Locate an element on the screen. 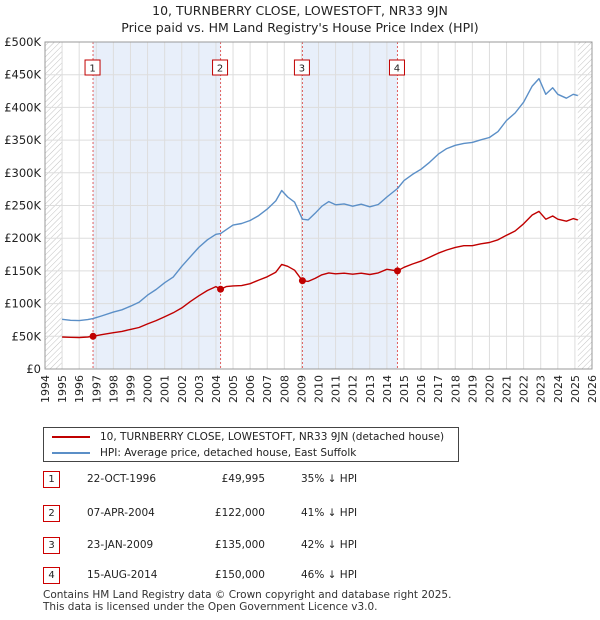  y-tick-label: £100K is located at coordinates (22, 304).